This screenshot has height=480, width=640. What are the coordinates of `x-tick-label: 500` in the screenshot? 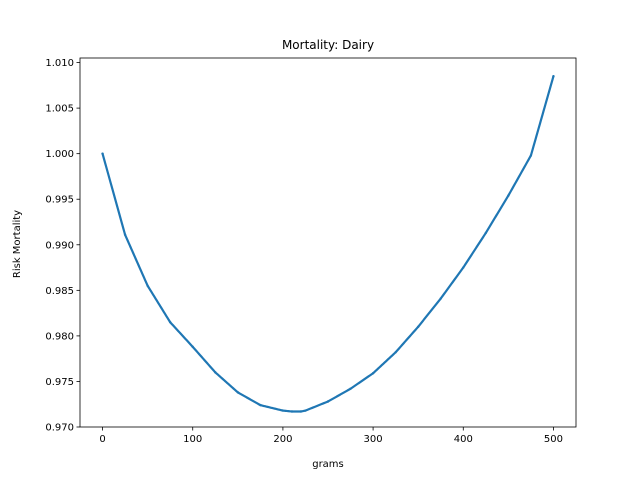 It's located at (553, 439).